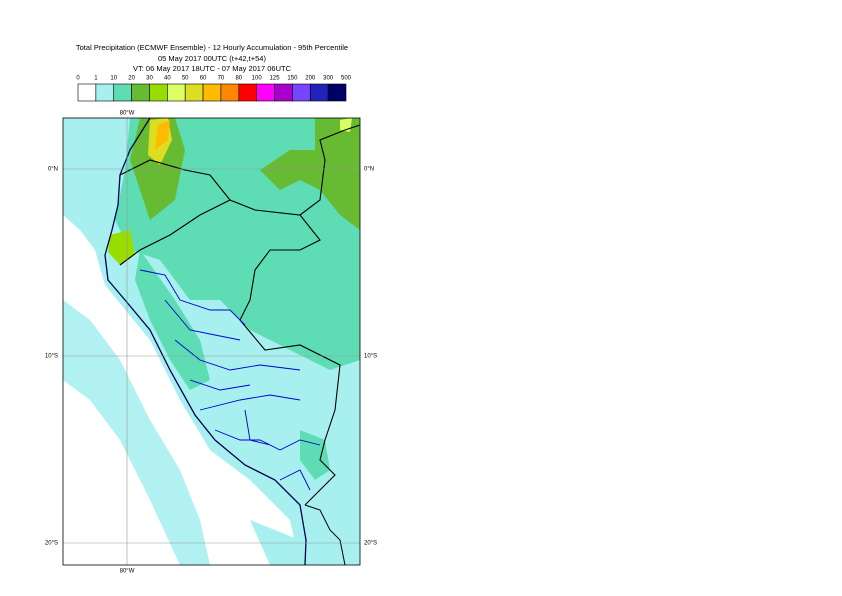 The width and height of the screenshot is (842, 596). What do you see at coordinates (310, 79) in the screenshot?
I see `legend-label: 200` at bounding box center [310, 79].